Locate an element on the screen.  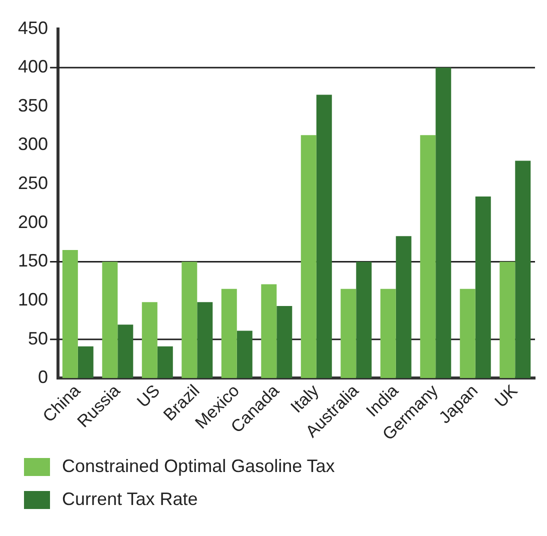
y-tick-label: 450 is located at coordinates (33, 28).